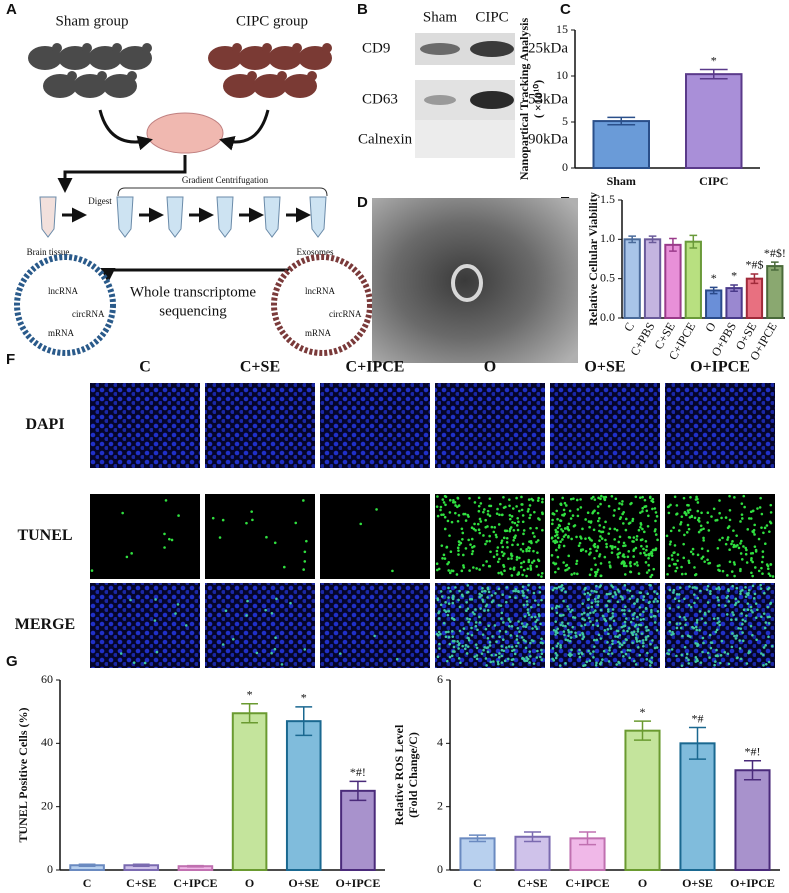 The height and width of the screenshot is (893, 789). What do you see at coordinates (45, 624) in the screenshot?
I see `row-header: MERGE` at bounding box center [45, 624].